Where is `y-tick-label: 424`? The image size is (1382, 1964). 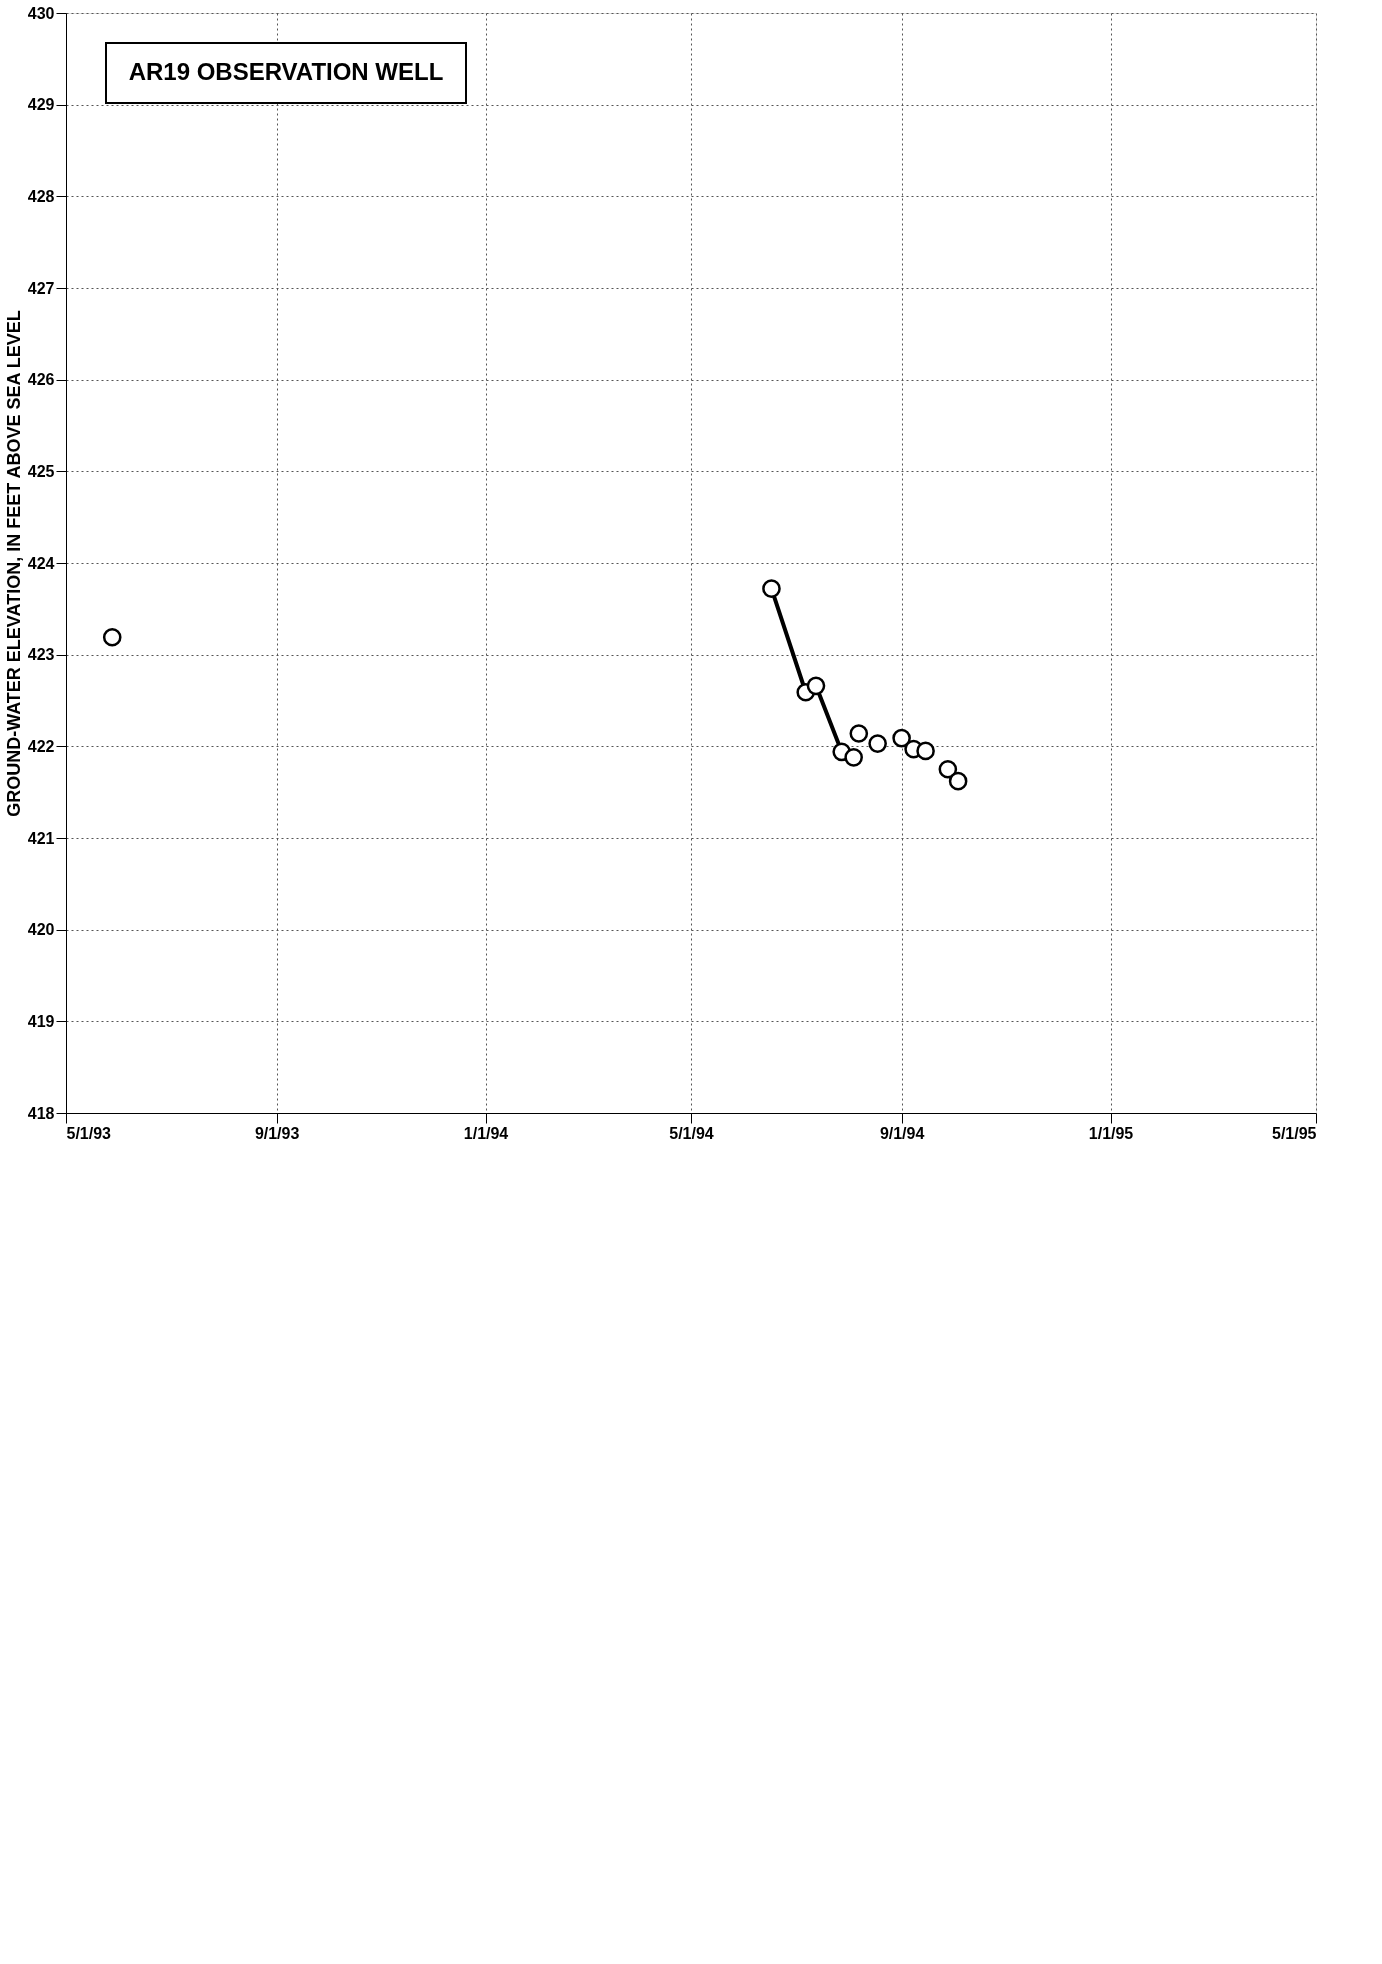
y-tick-label: 424 is located at coordinates (41, 563).